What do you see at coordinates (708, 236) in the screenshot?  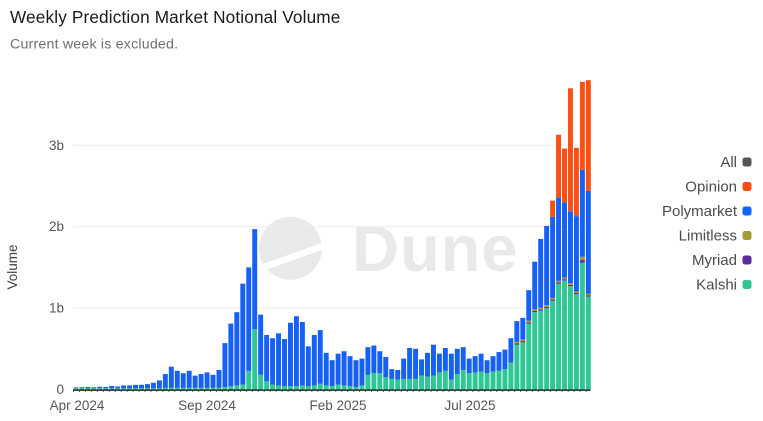 I see `svg-text: Limitless` at bounding box center [708, 236].